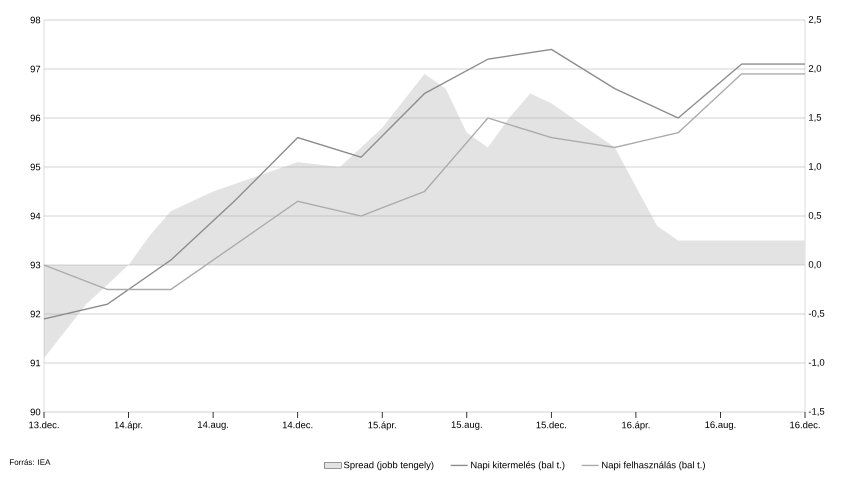  Describe the element at coordinates (816, 412) in the screenshot. I see `y2-tick-label: -1,5` at that location.